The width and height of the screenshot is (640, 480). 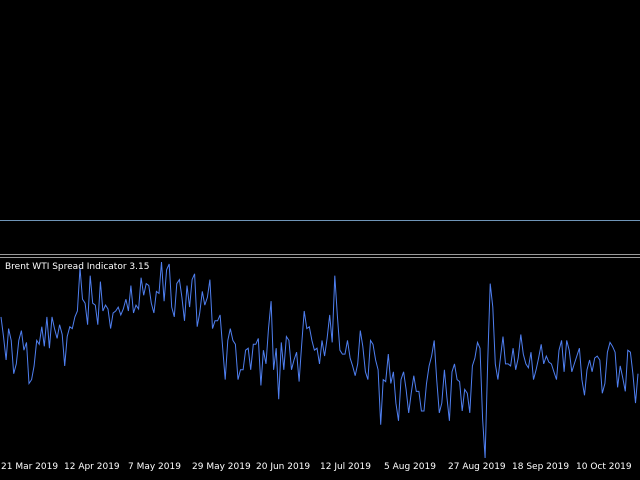 I want to click on time-axis-tick-label: 18 Sep 2019, so click(x=541, y=467).